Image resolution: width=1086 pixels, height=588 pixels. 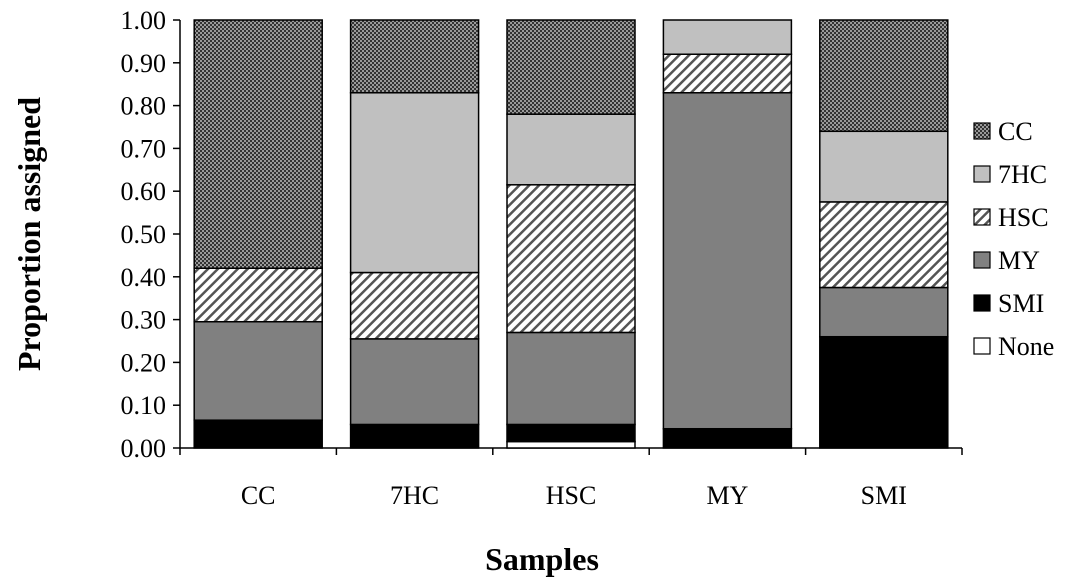 I want to click on y-tick-label: 0.60, so click(x=144, y=191).